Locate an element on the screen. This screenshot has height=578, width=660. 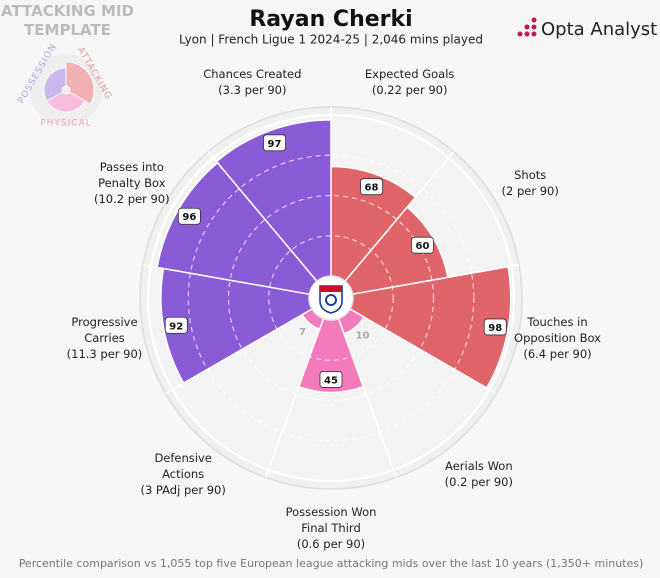
category-label: Passes into Penalty Box is located at coordinates (132, 175).